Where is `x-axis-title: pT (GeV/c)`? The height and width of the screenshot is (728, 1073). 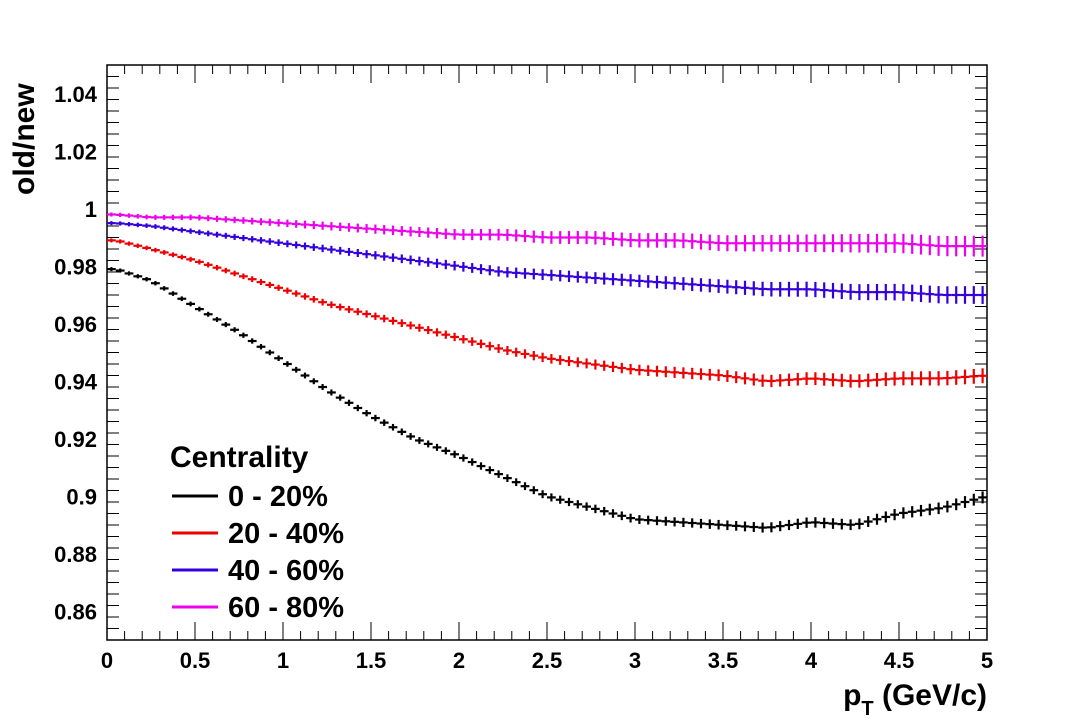
x-axis-title: pT (GeV/c) is located at coordinates (915, 699).